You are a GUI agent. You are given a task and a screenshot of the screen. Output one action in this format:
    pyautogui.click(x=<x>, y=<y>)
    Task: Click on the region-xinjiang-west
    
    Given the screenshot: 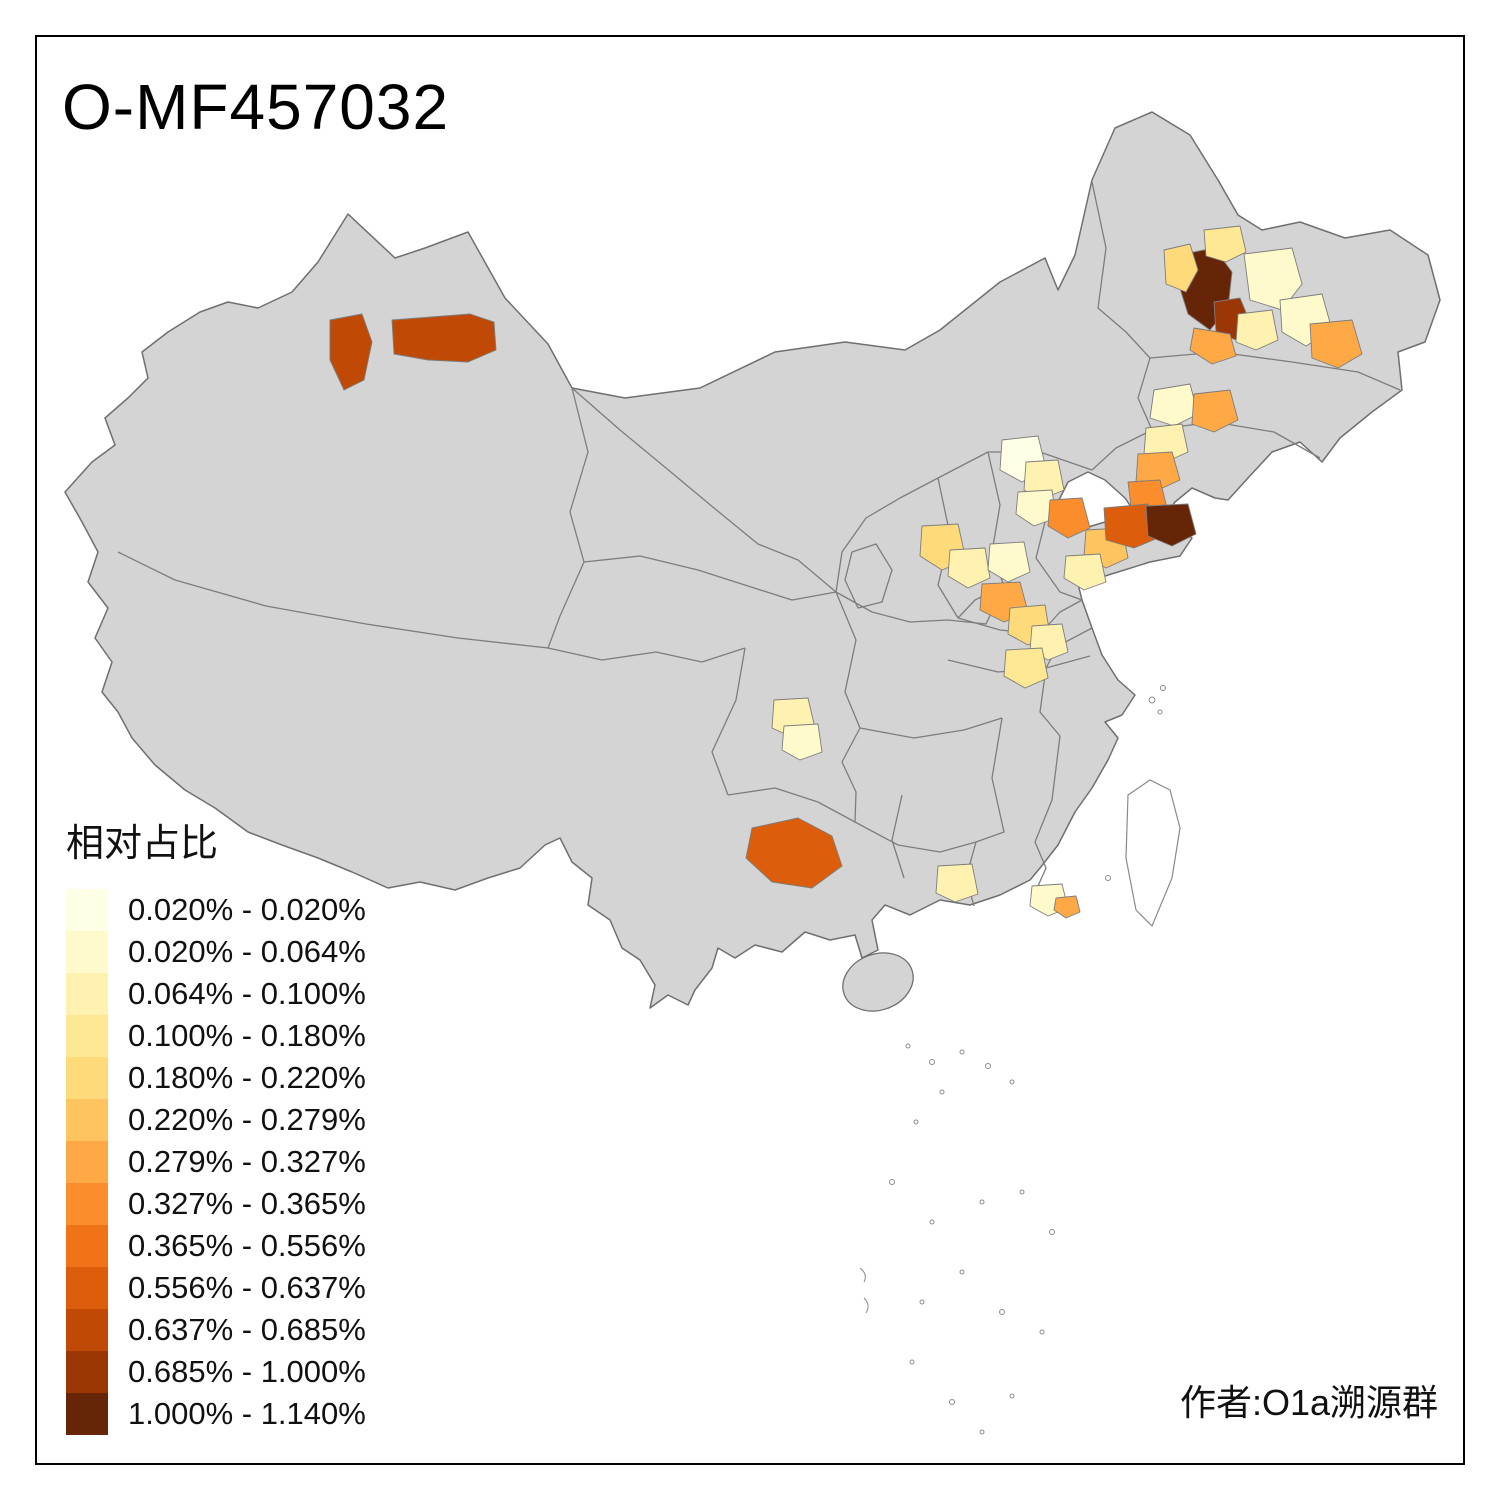 What is the action you would take?
    pyautogui.click(x=351, y=352)
    